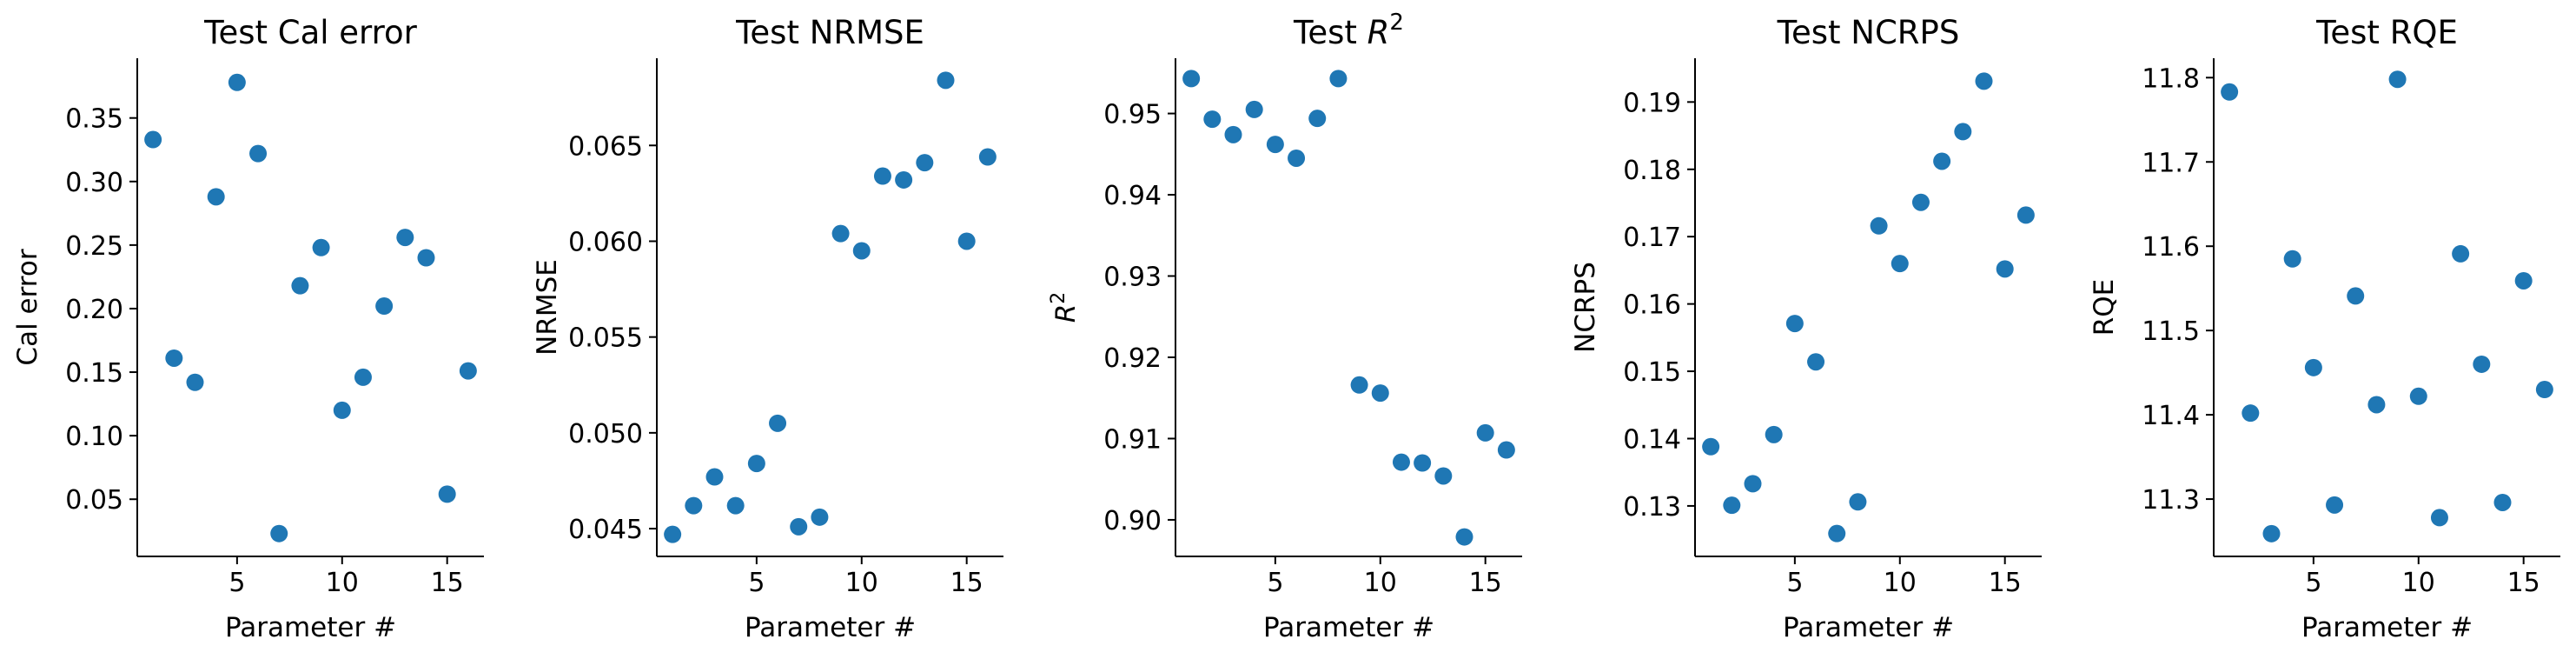  Describe the element at coordinates (2171, 78) in the screenshot. I see `y-tick-label: 11.8` at that location.